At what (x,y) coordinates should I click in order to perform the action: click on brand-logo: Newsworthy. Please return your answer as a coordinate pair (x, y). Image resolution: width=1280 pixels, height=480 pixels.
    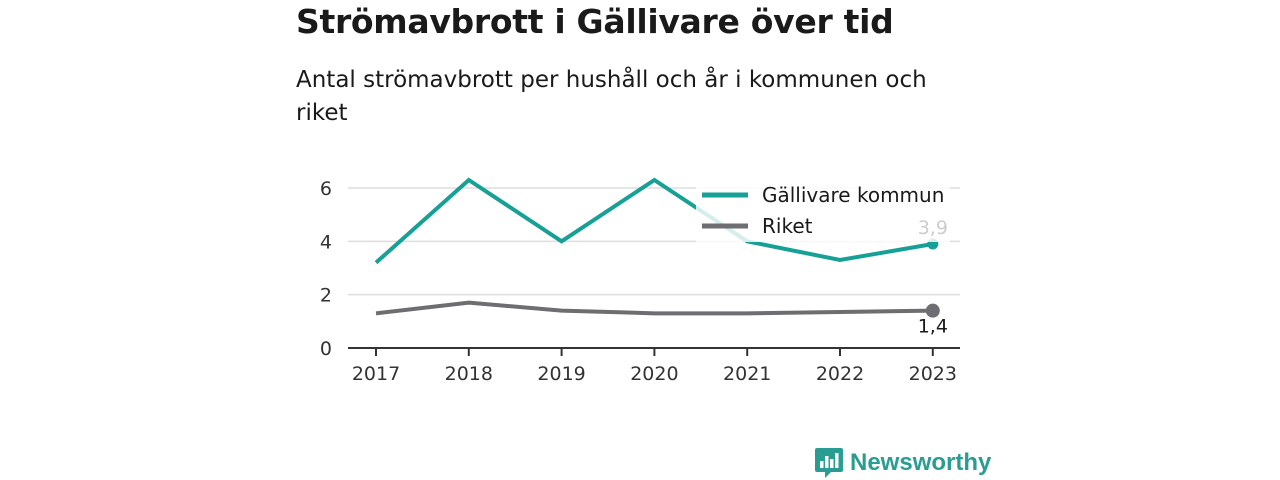
    Looking at the image, I should click on (902, 463).